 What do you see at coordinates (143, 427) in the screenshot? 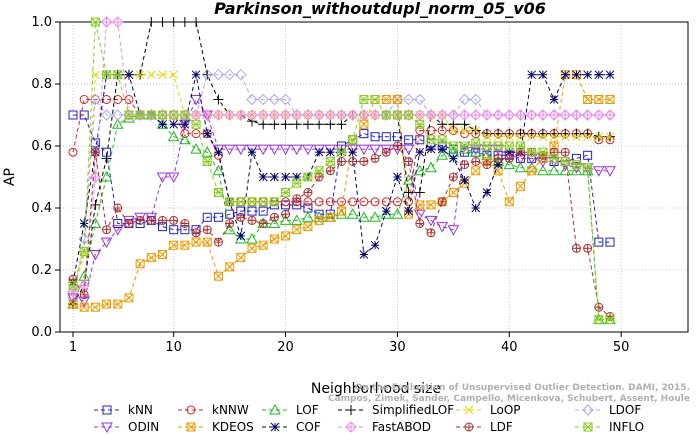
I see `legend-label: ODIN` at bounding box center [143, 427].